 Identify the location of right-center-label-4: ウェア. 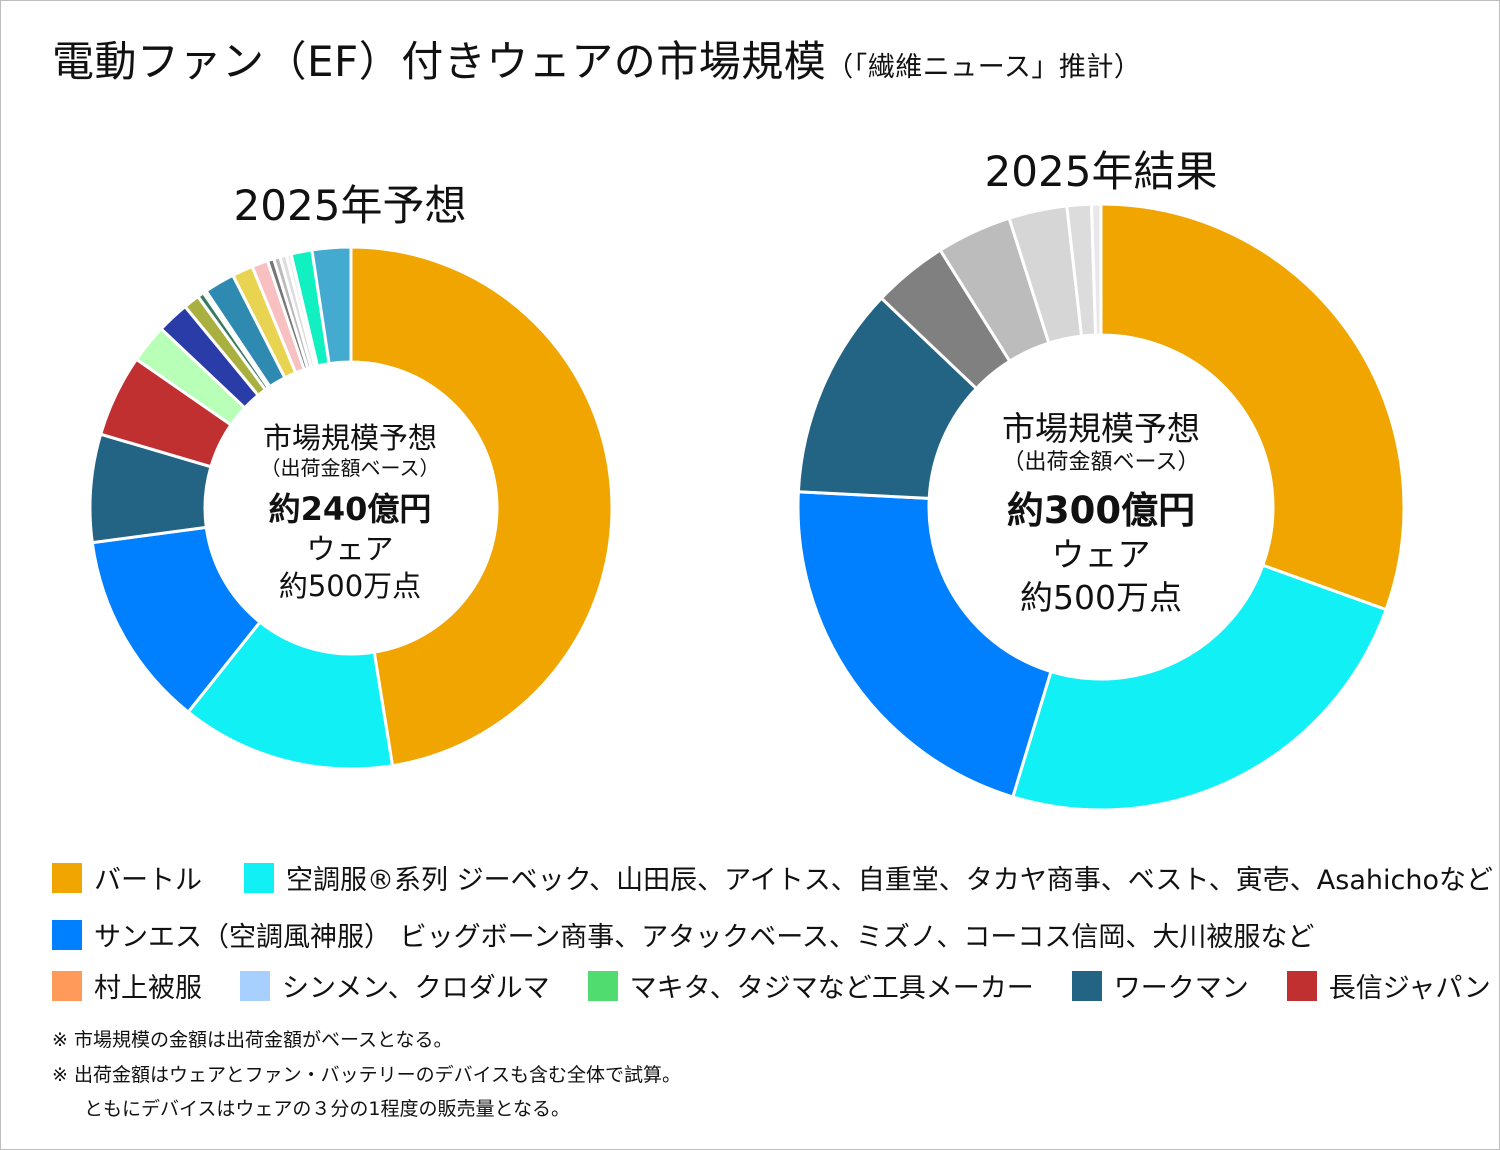
(1101, 554).